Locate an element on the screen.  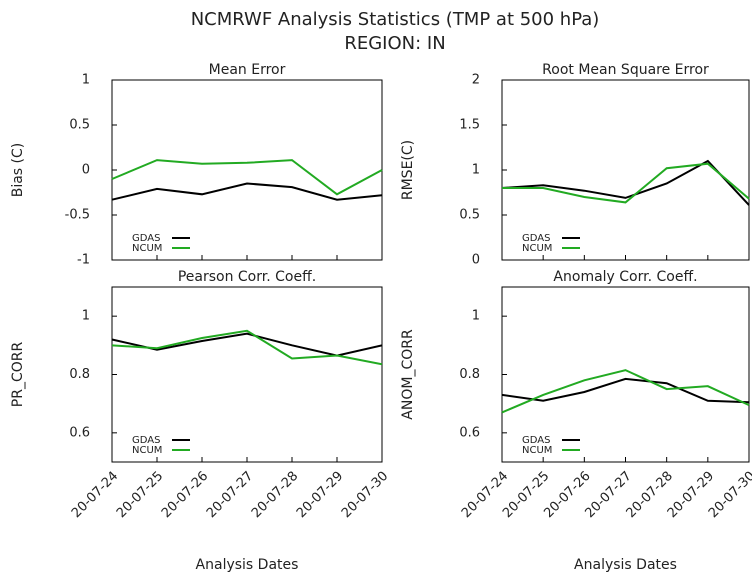
figure-subtitle: REGION: IN is located at coordinates (394, 43).